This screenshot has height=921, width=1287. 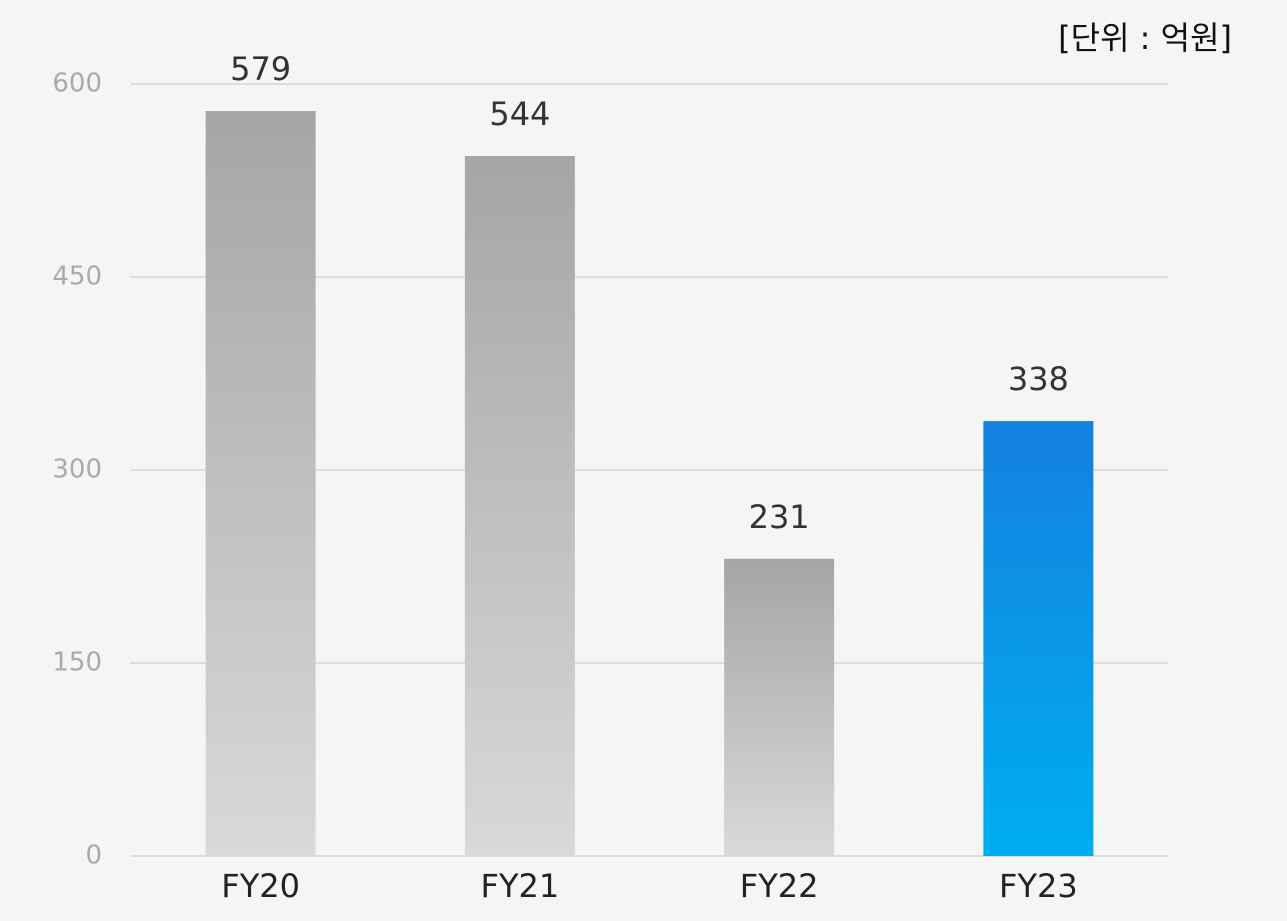 What do you see at coordinates (1038, 886) in the screenshot?
I see `x-tick-label: FY23` at bounding box center [1038, 886].